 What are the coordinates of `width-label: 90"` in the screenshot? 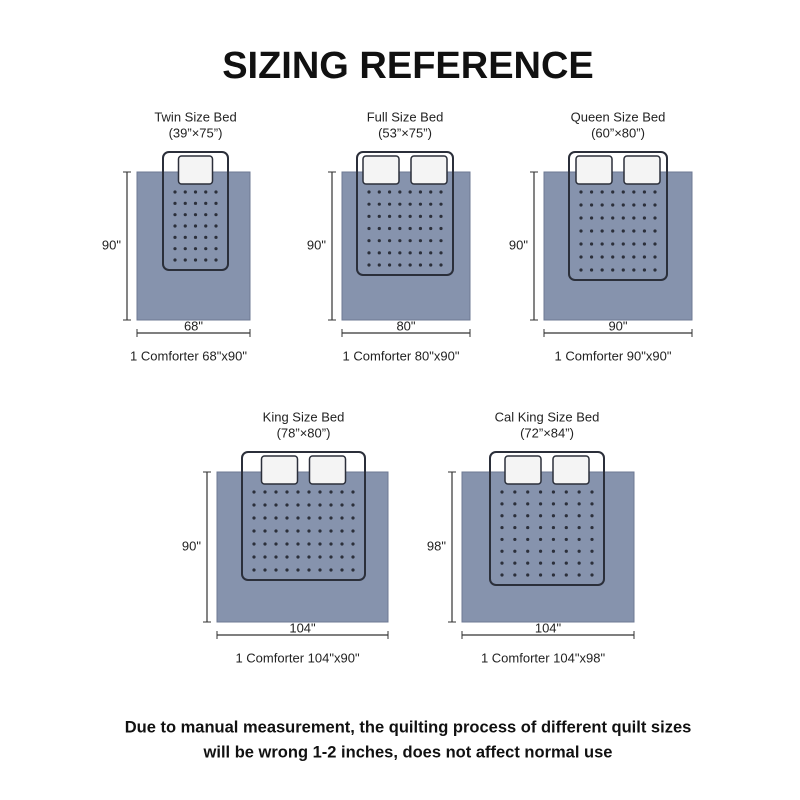 It's located at (617, 325).